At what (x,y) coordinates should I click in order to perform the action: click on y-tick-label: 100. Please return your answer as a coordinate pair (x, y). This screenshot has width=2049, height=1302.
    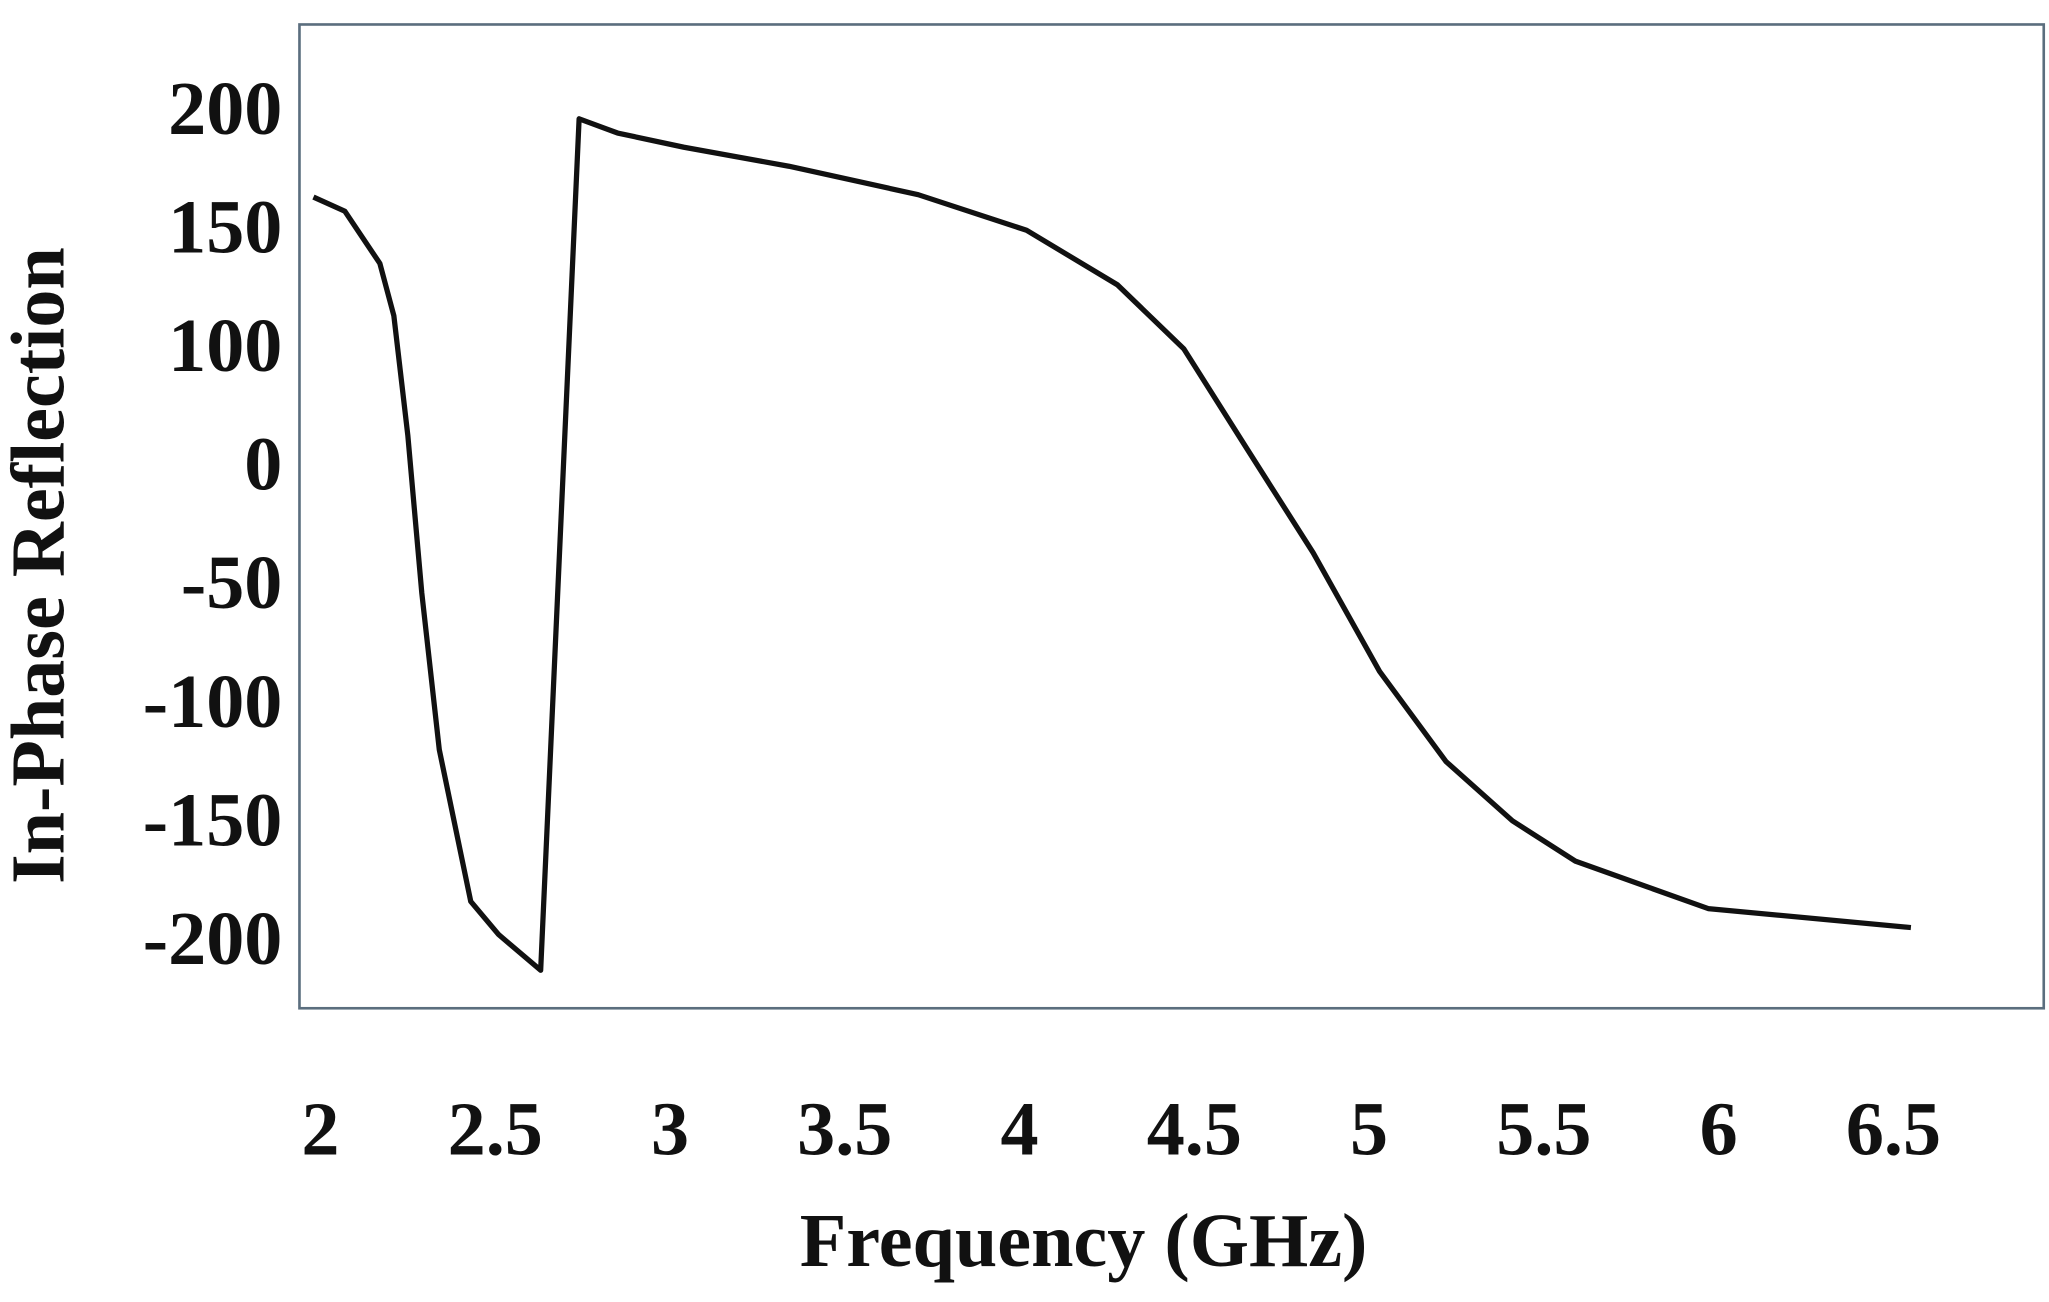
    Looking at the image, I should click on (225, 346).